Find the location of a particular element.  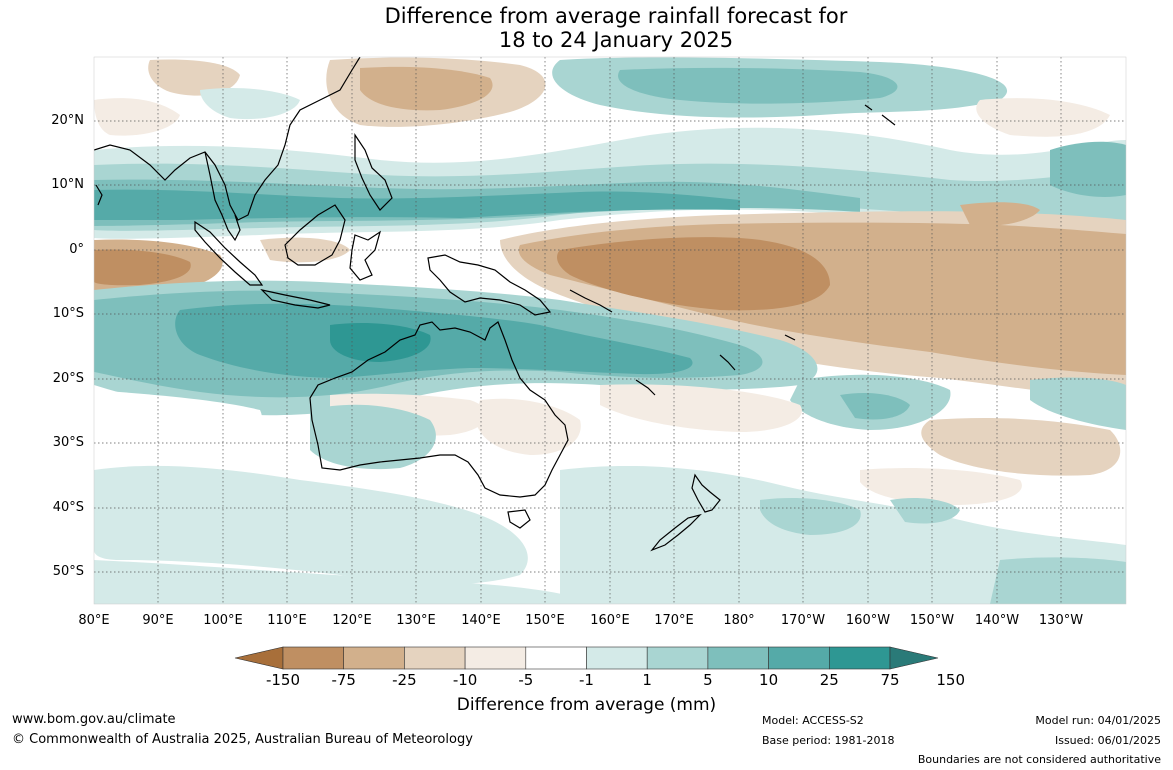

colorbar-tick-label: -75 is located at coordinates (343, 680).